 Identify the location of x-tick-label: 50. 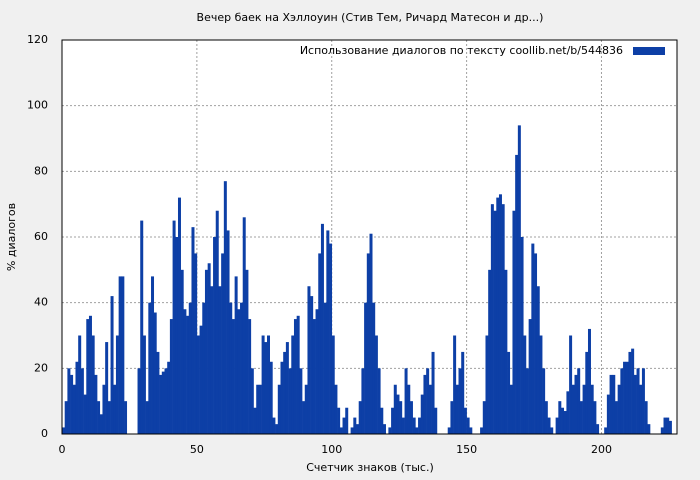
(197, 449).